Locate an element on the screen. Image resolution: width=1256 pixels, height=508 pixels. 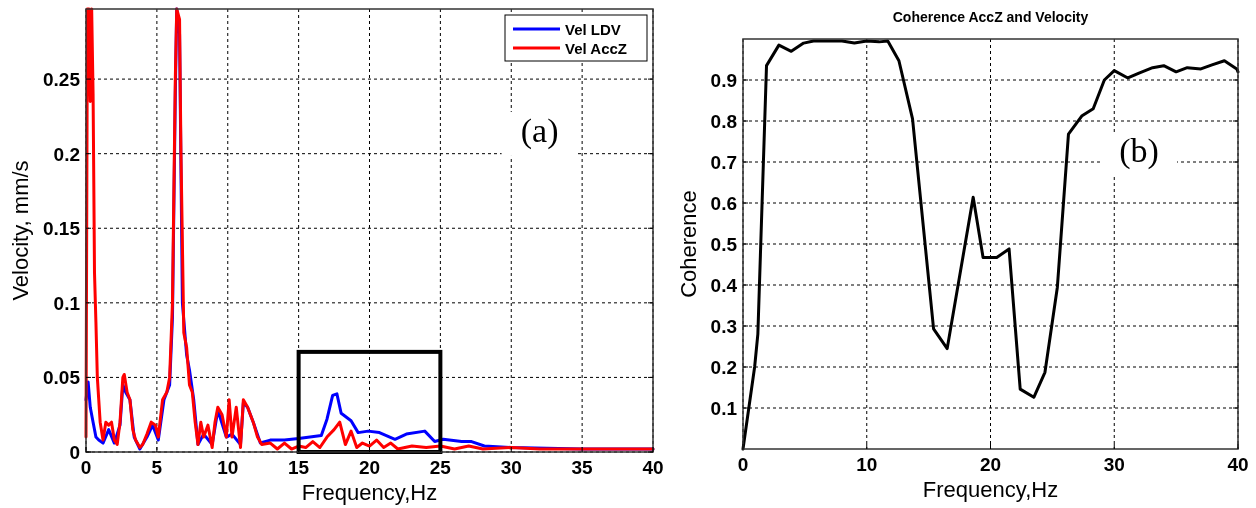
y-tick-label: 0.4 is located at coordinates (724, 285).